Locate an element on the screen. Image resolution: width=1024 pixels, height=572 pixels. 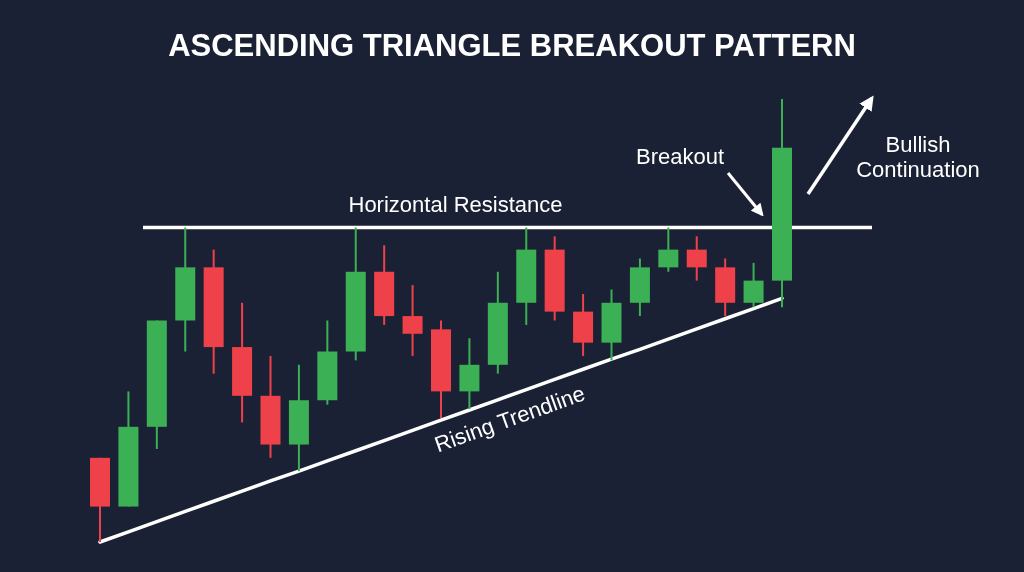
chart-title: ASCENDING TRIANGLE BREAKOUT PATTERN is located at coordinates (512, 45).